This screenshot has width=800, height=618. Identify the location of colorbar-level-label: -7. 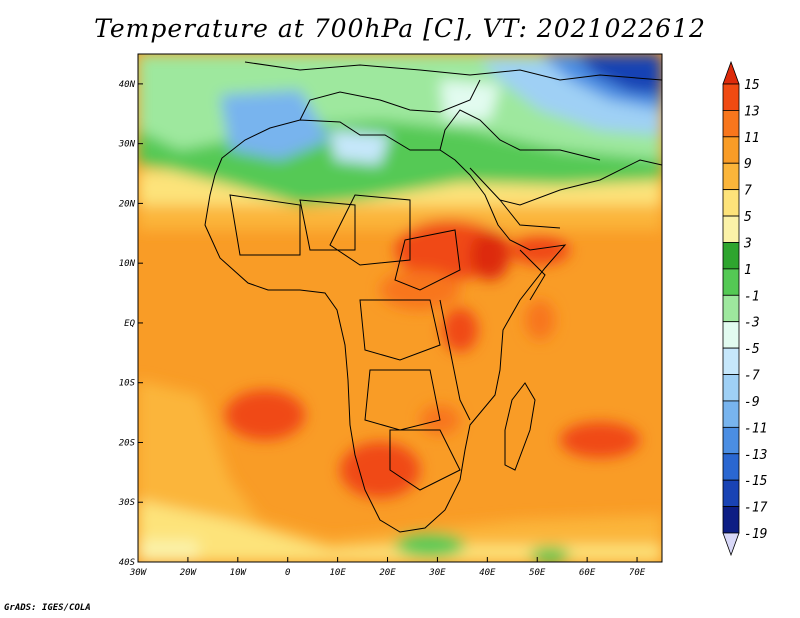
(752, 376).